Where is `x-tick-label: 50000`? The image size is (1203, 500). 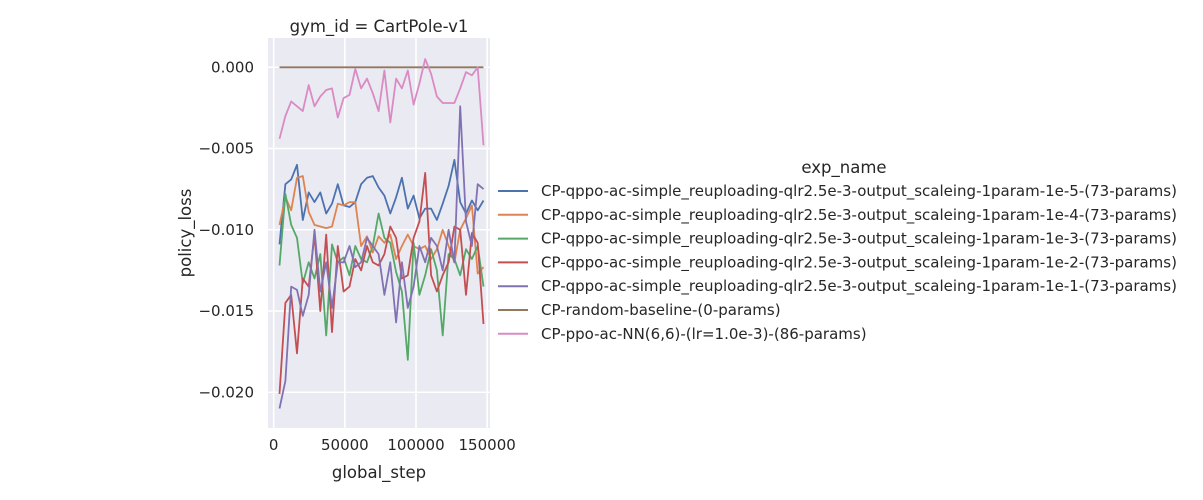 x-tick-label: 50000 is located at coordinates (345, 445).